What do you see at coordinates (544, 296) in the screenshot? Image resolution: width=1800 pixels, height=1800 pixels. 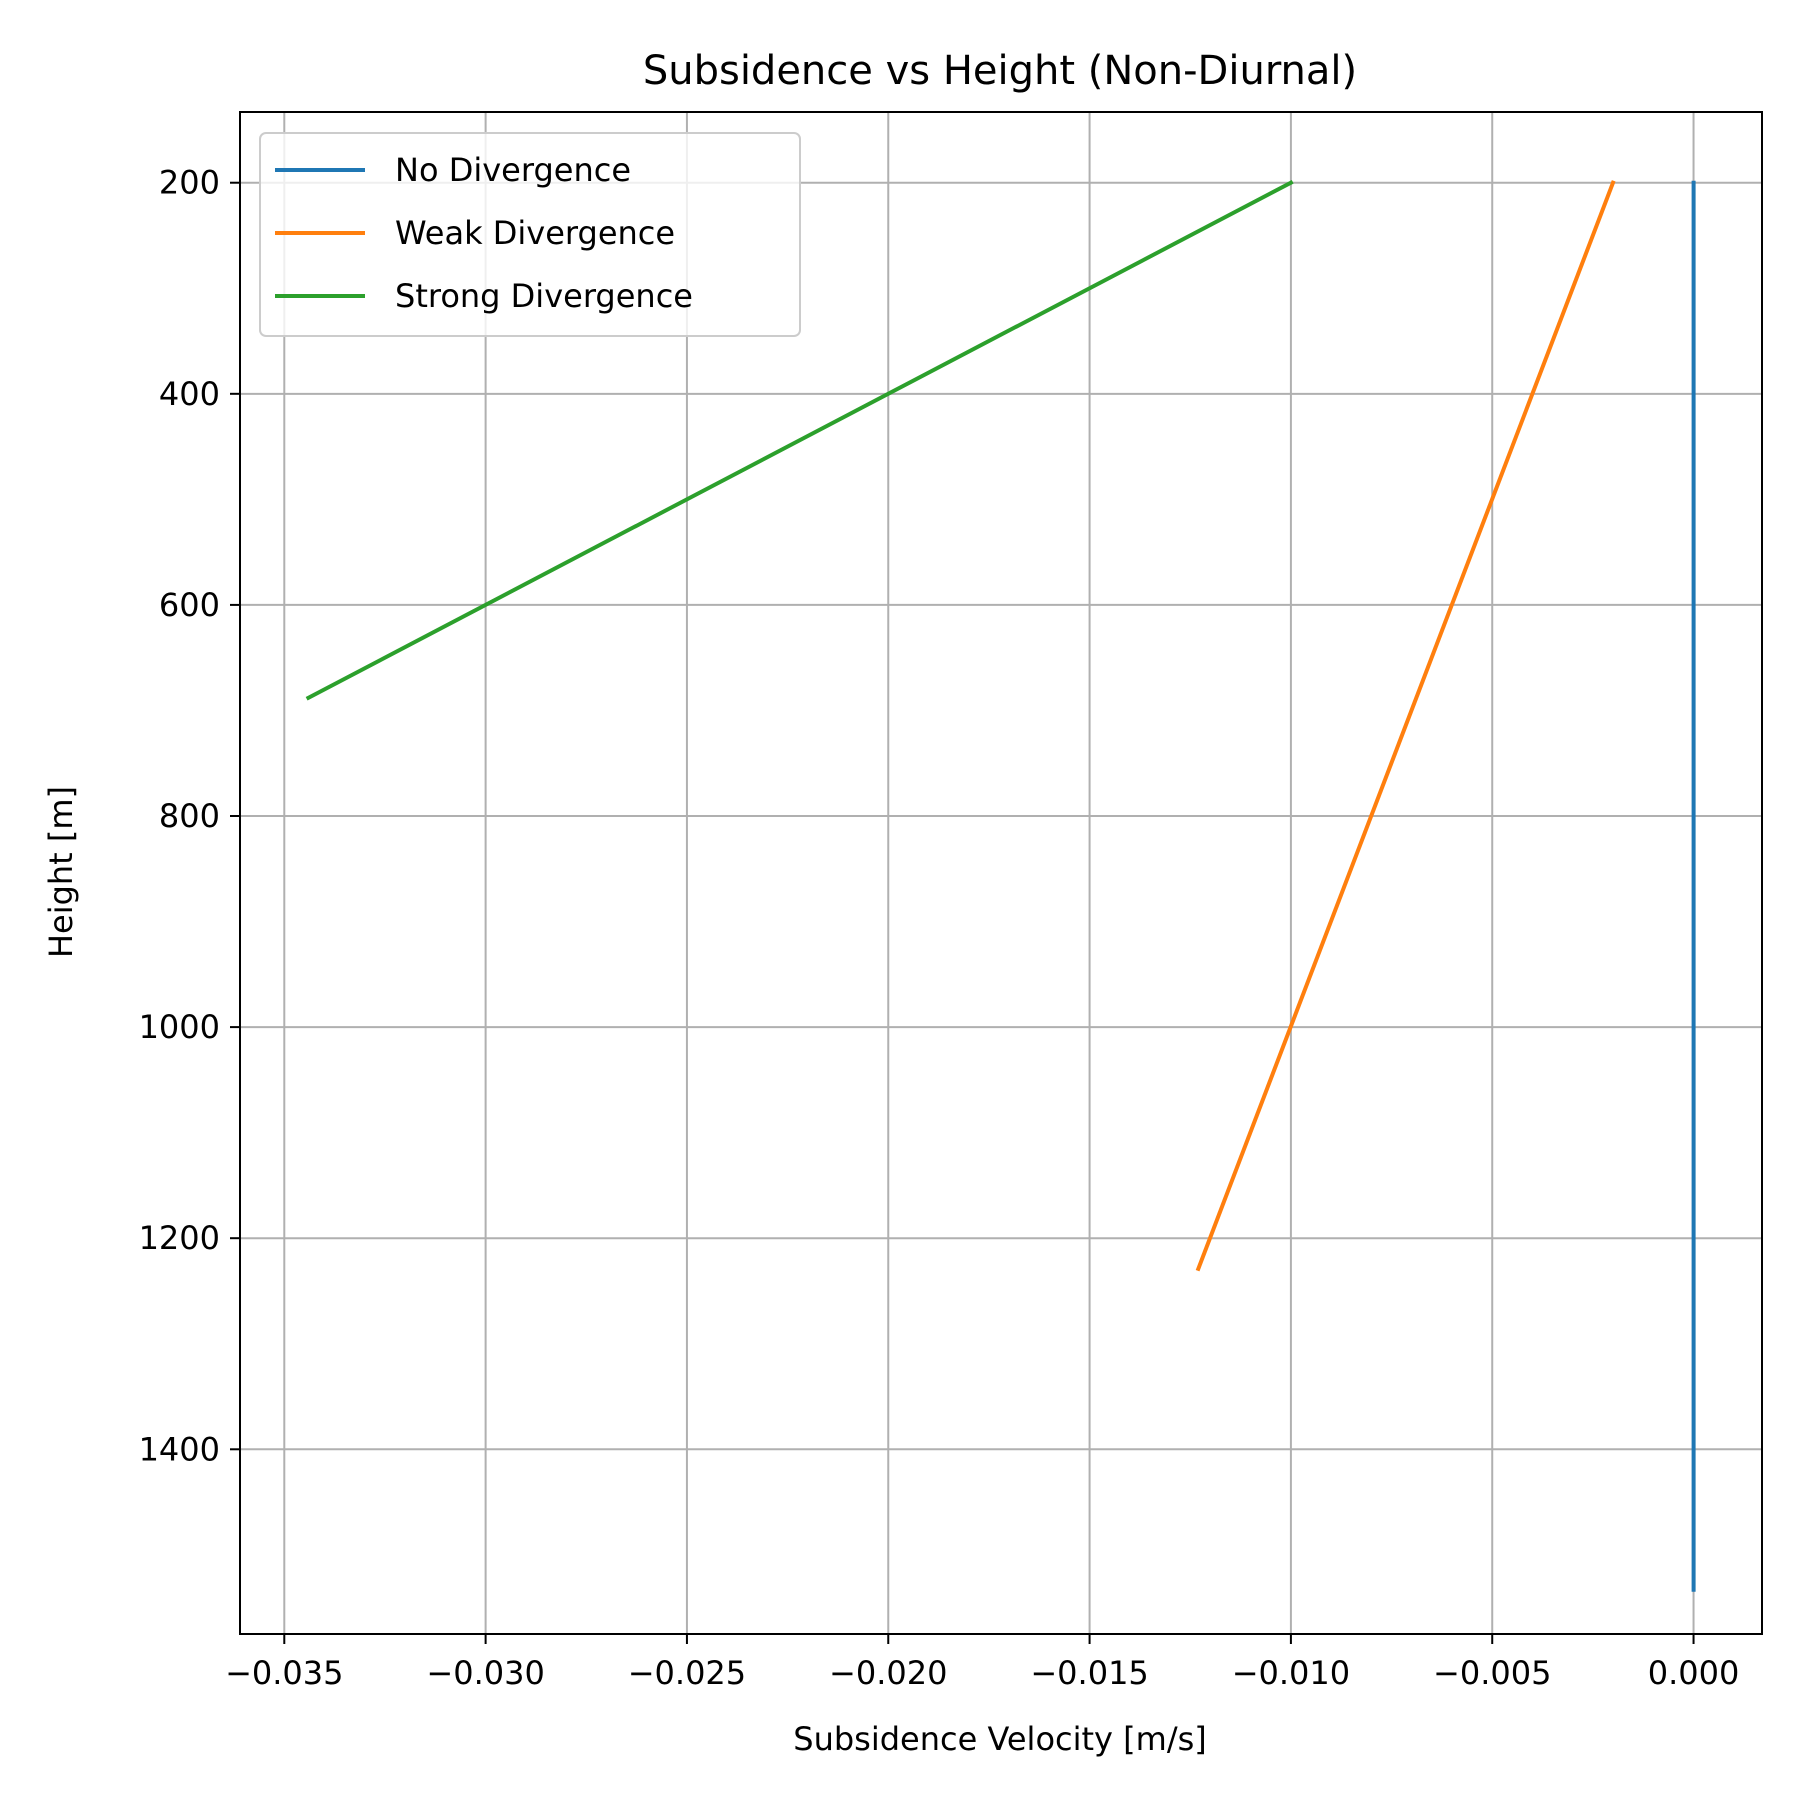 I see `legend-label: Strong Divergence` at bounding box center [544, 296].